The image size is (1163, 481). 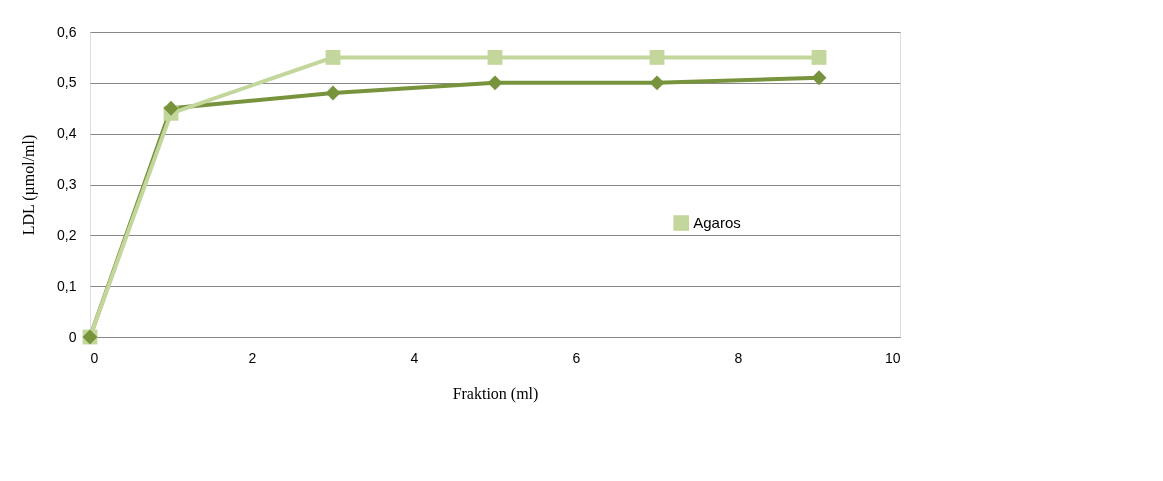 I want to click on x-tick-label: 0, so click(x=94, y=357).